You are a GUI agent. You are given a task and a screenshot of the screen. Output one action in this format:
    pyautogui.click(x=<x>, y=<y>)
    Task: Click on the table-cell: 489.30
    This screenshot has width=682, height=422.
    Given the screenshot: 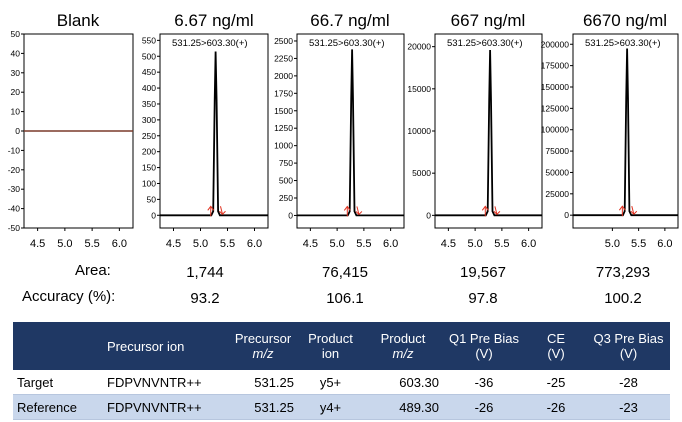 What is the action you would take?
    pyautogui.click(x=419, y=407)
    